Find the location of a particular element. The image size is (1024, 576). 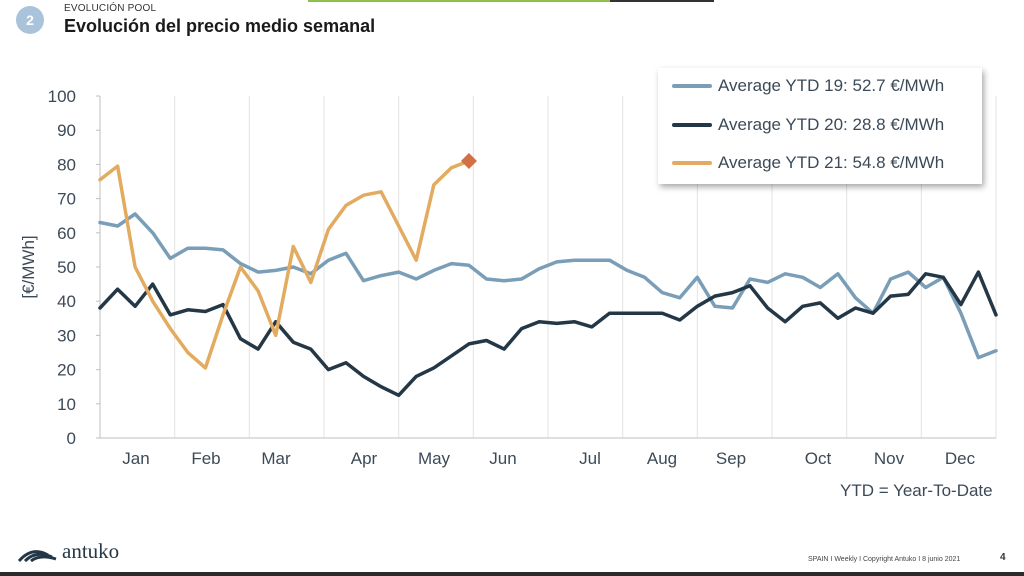

legend-label-ytd20: Average YTD 20: 28.8 €/MWh is located at coordinates (831, 124).